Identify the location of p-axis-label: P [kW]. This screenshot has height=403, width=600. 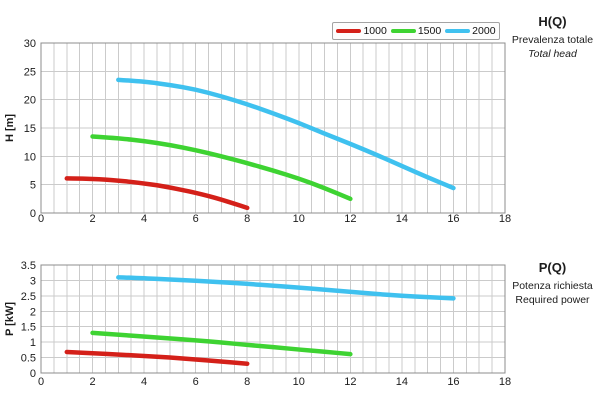
(10, 319).